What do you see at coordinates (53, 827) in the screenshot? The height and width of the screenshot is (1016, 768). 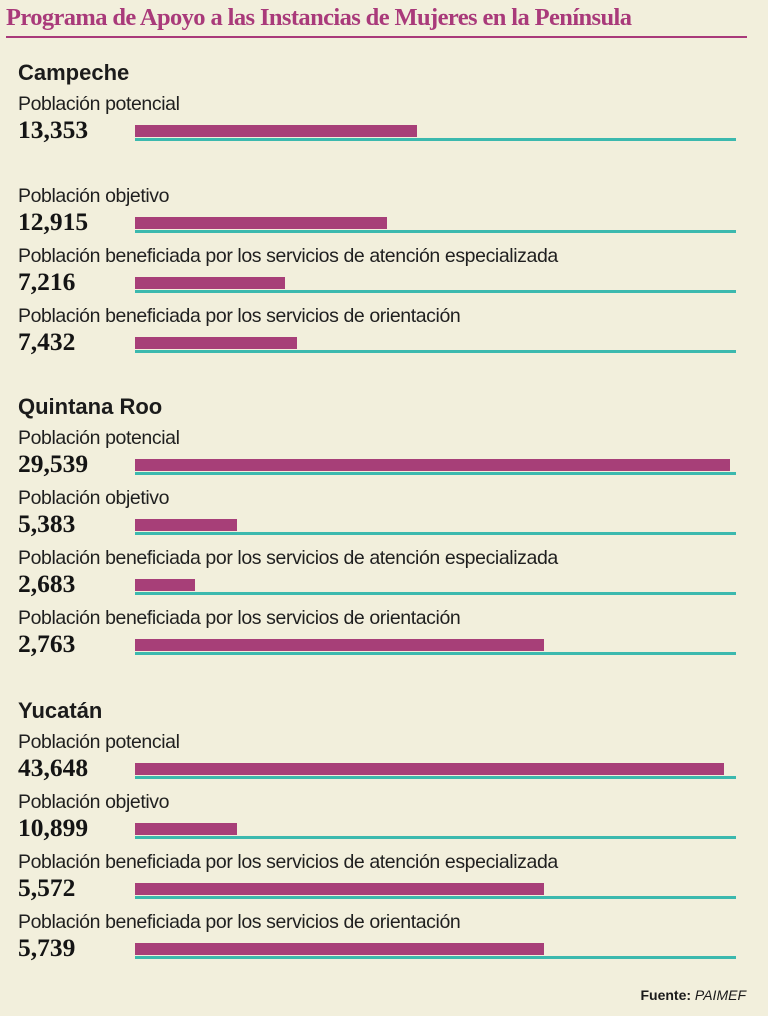 I see `metric-value: 10,899` at bounding box center [53, 827].